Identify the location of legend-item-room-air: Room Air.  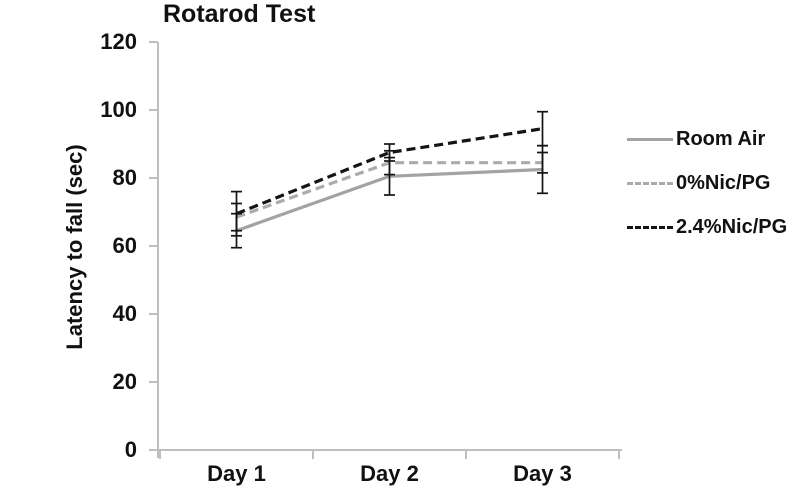
(707, 139).